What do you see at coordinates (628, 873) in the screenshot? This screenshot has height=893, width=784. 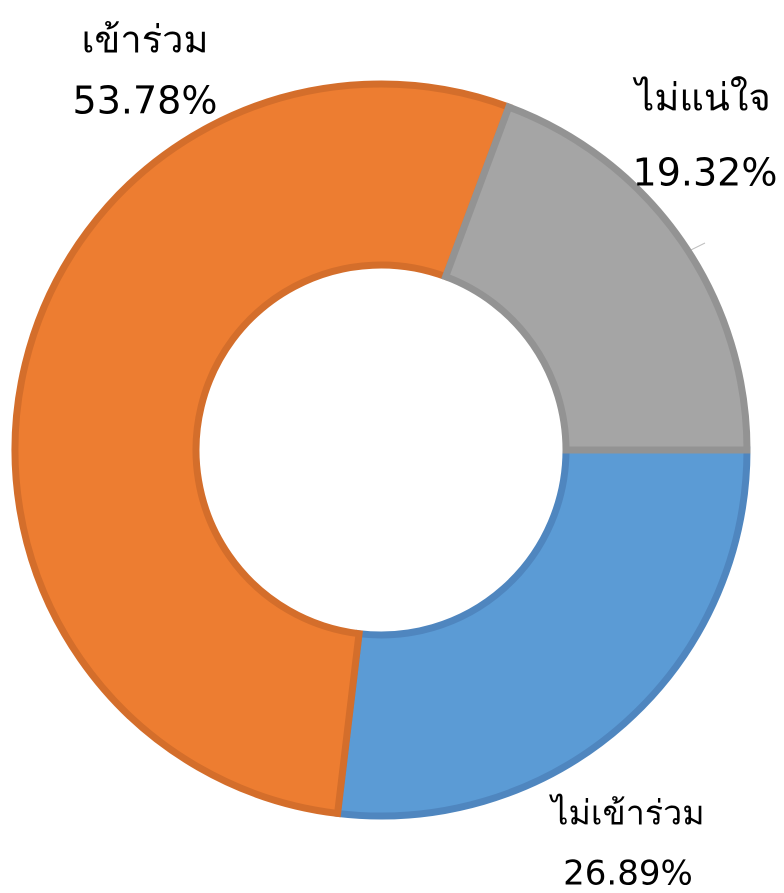 I see `value-label: 26.89%` at bounding box center [628, 873].